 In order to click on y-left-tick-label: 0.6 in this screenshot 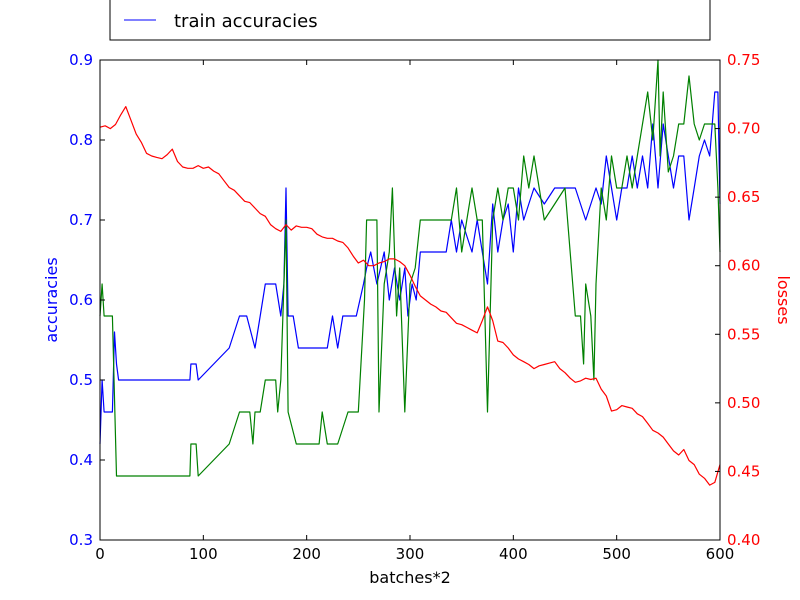, I will do `click(81, 300)`.